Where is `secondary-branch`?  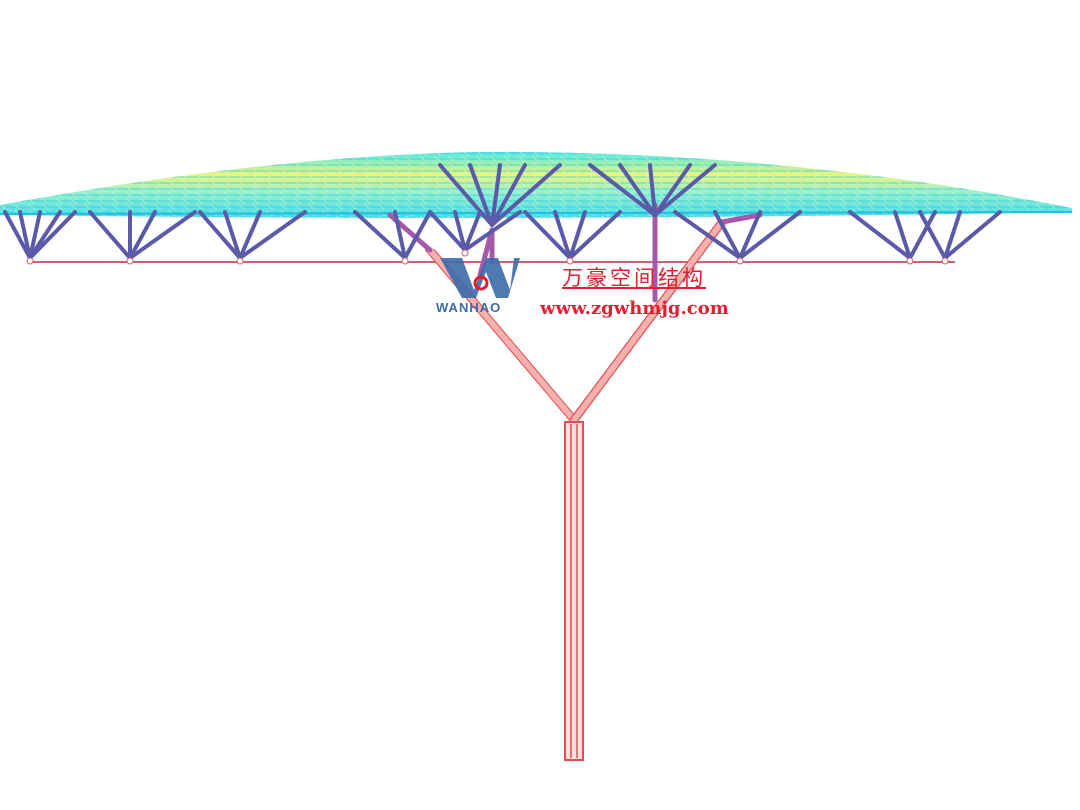
secondary-branch is located at coordinates (741, 218).